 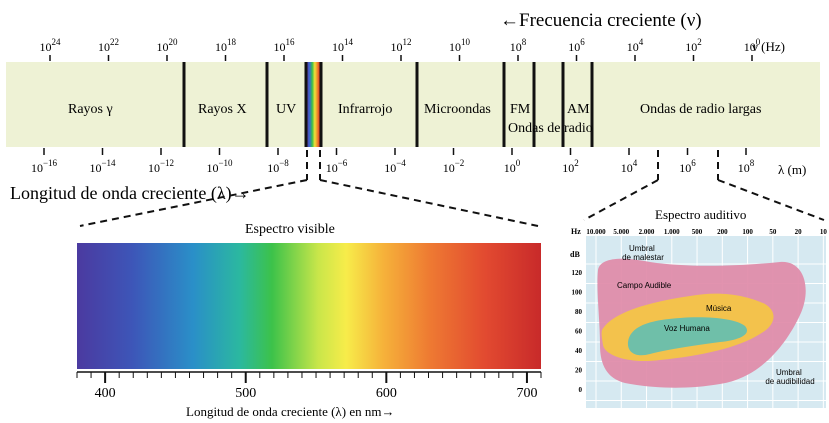 I want to click on frequency-tick-label: 10²⁴, so click(x=51, y=45).